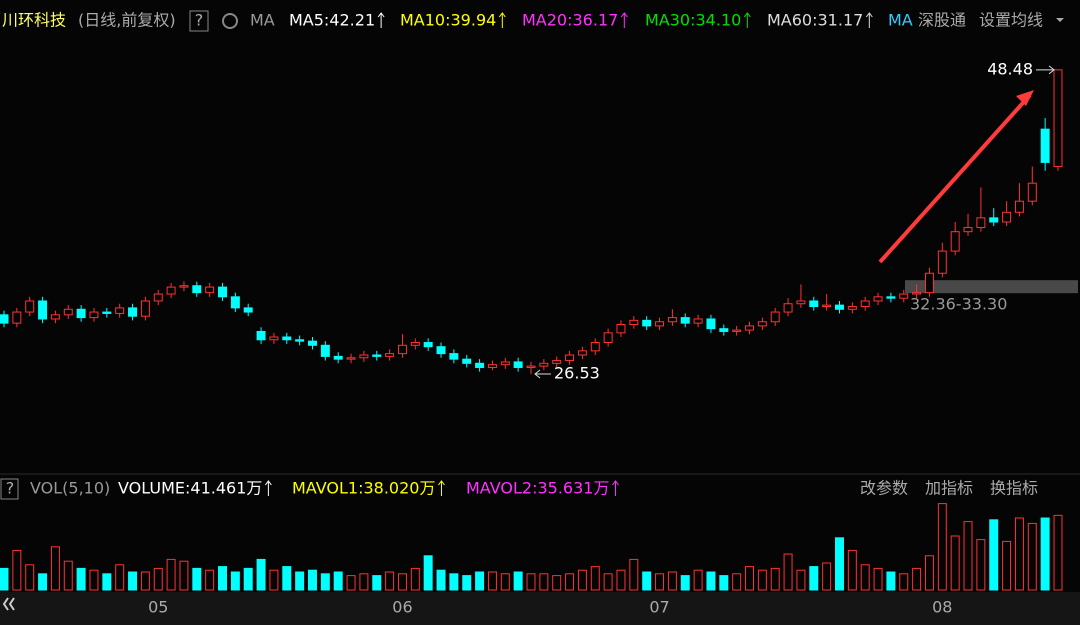 Image resolution: width=1080 pixels, height=625 pixels. I want to click on period: (日线,前复权), so click(127, 20).